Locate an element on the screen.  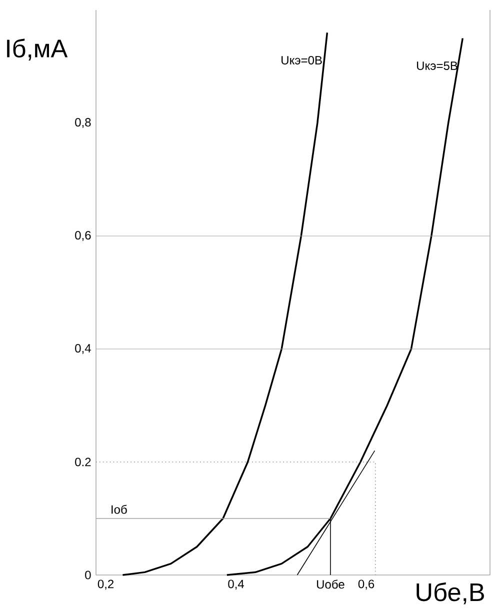
annotation: Iоб is located at coordinates (119, 509).